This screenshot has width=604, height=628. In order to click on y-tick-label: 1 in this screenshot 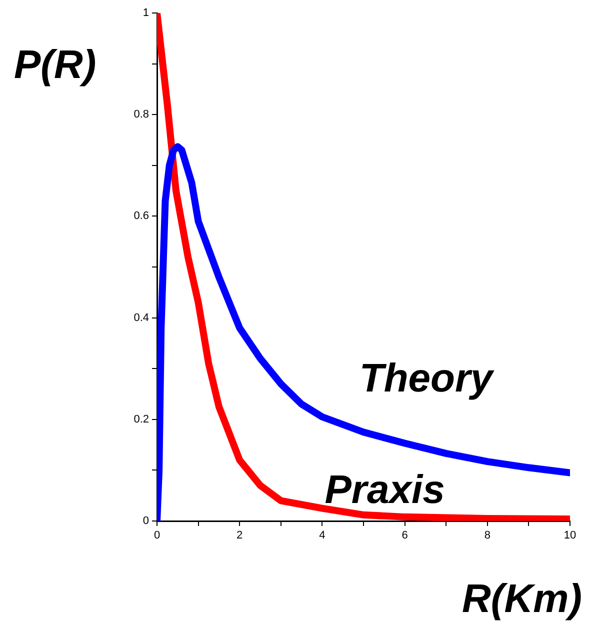, I will do `click(145, 13)`.